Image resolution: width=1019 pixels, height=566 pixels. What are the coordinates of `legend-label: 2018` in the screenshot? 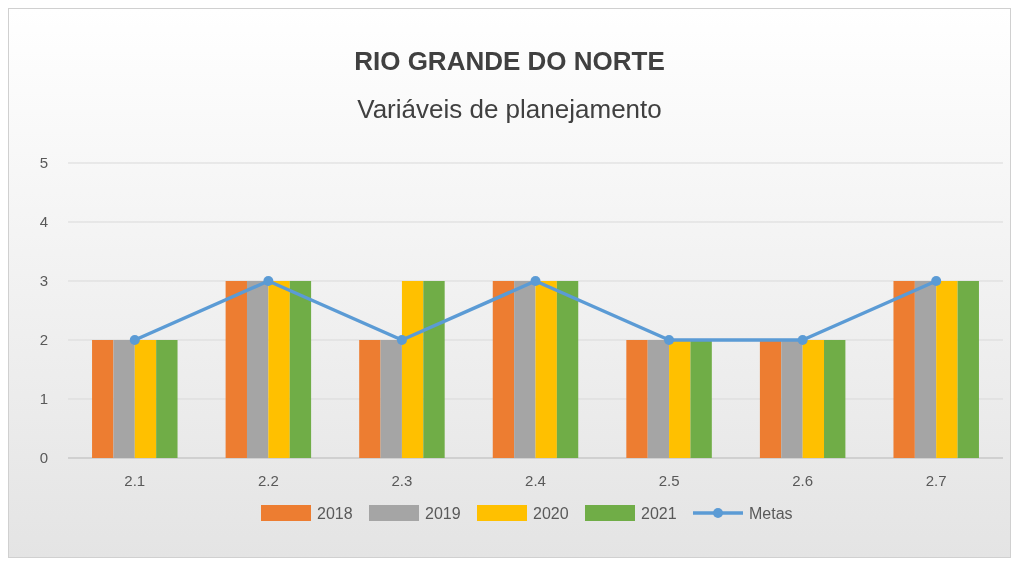 It's located at (335, 513).